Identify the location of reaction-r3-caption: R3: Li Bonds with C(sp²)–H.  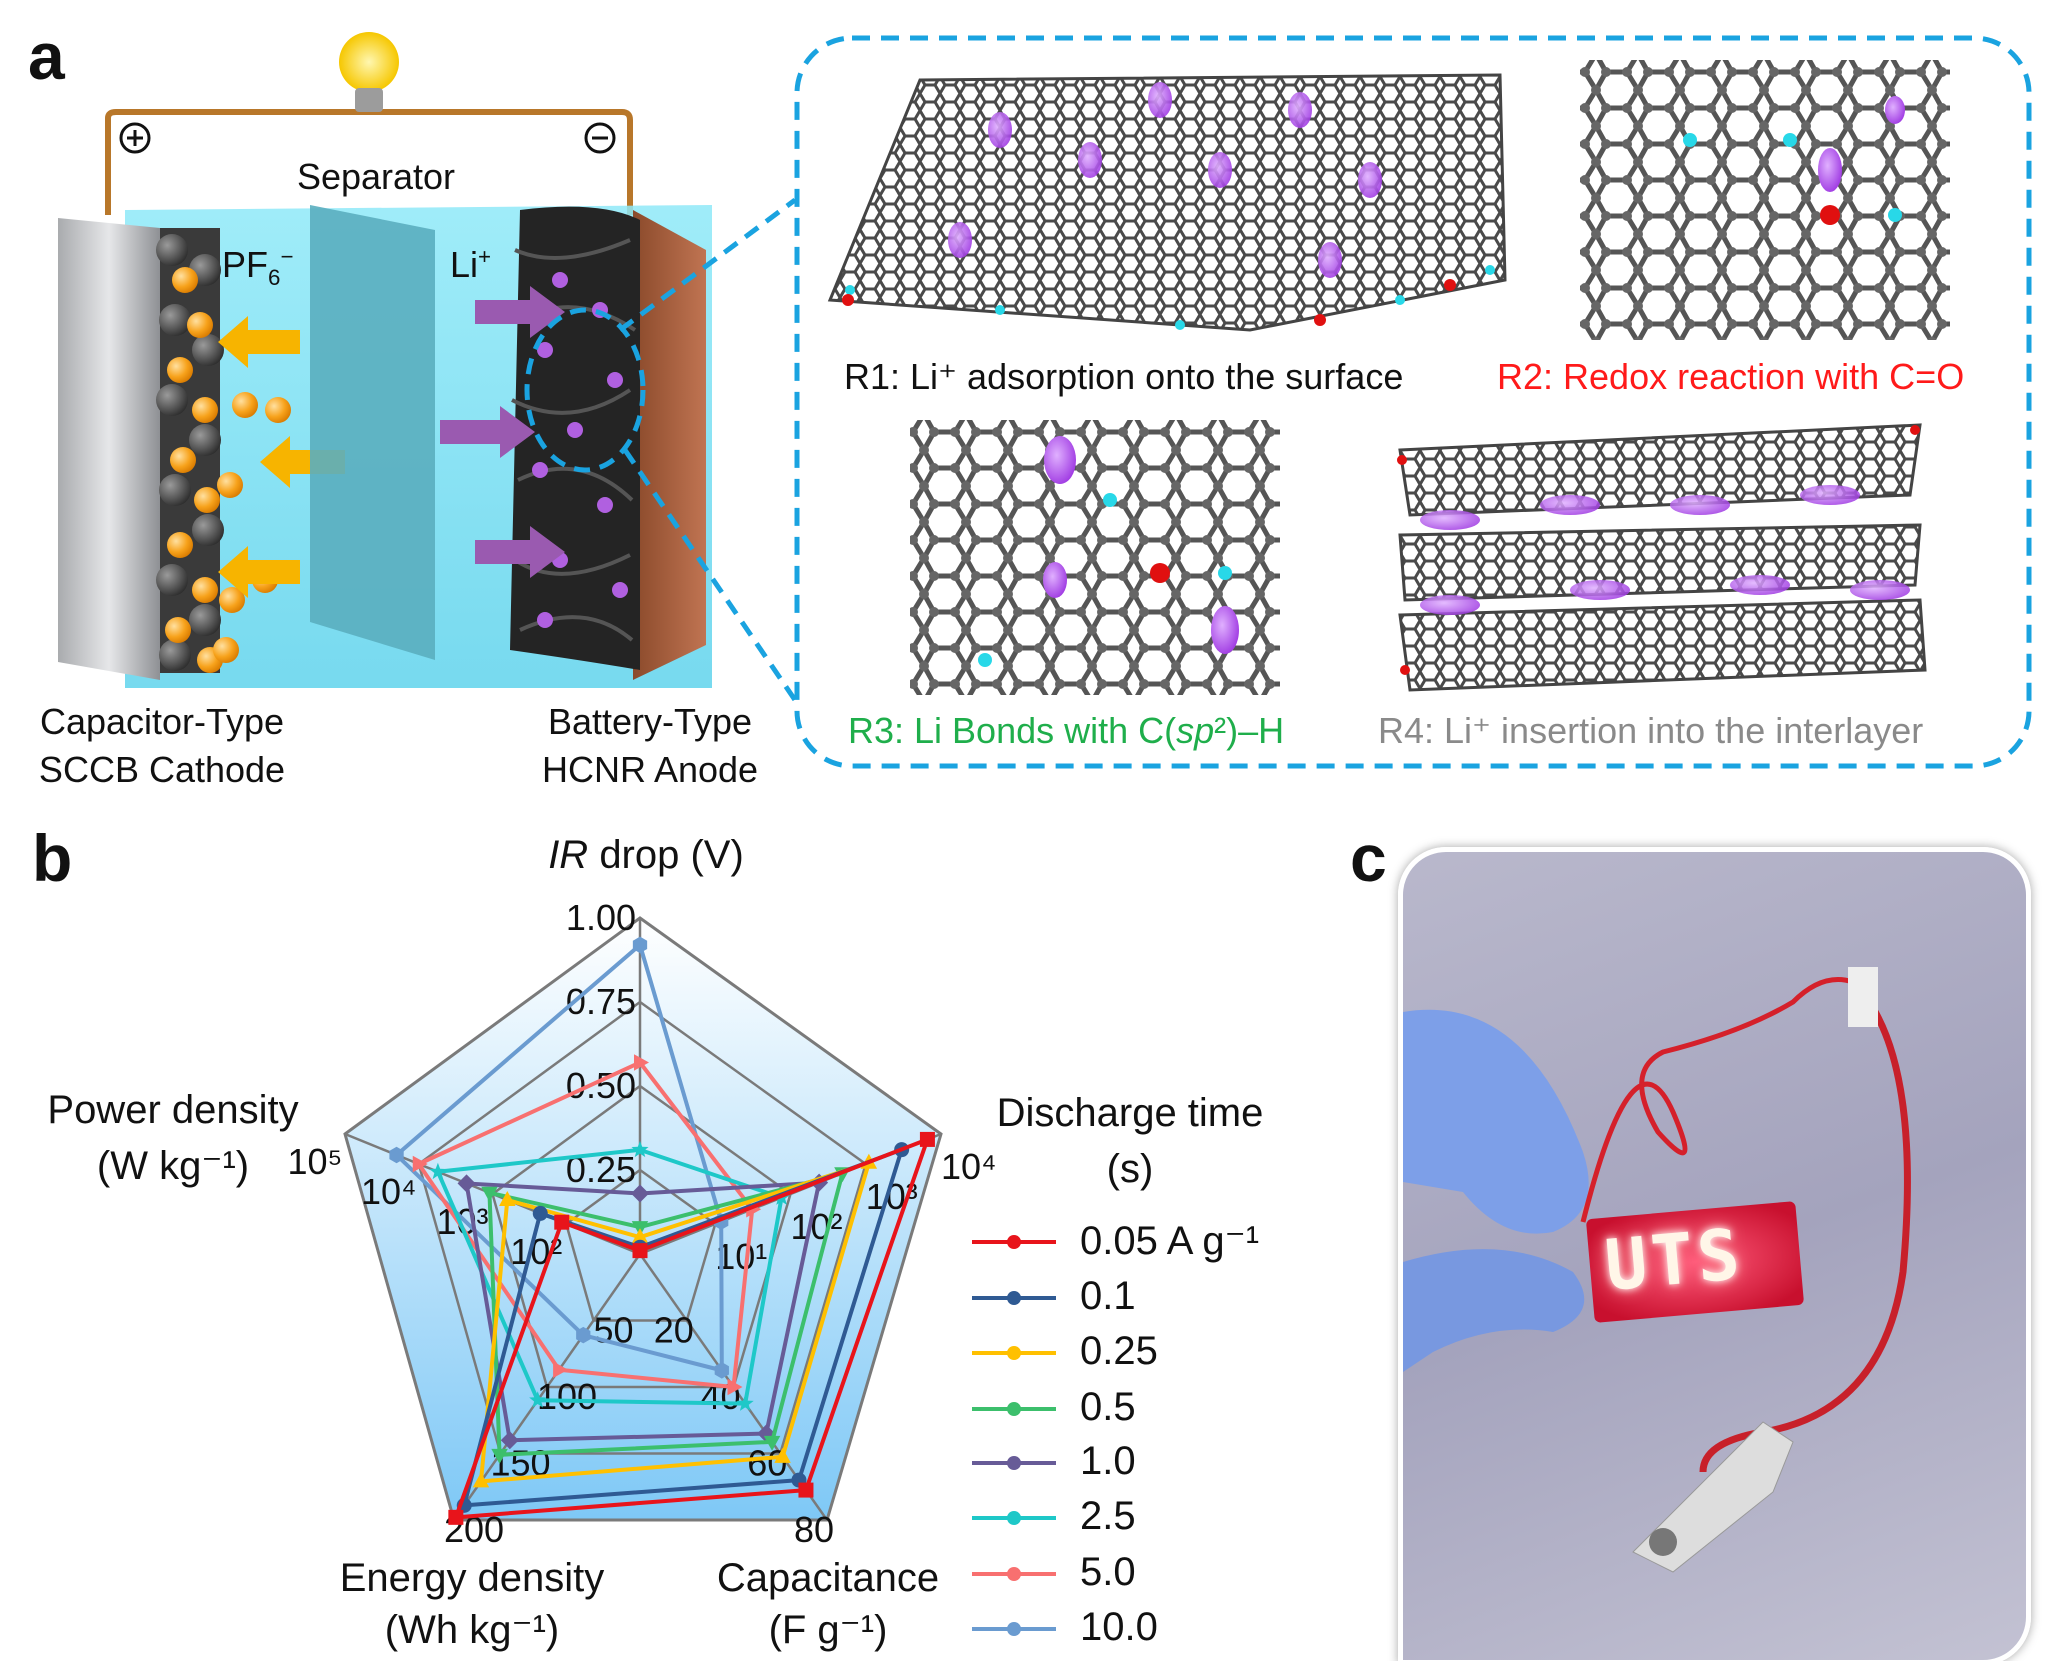
(1066, 731).